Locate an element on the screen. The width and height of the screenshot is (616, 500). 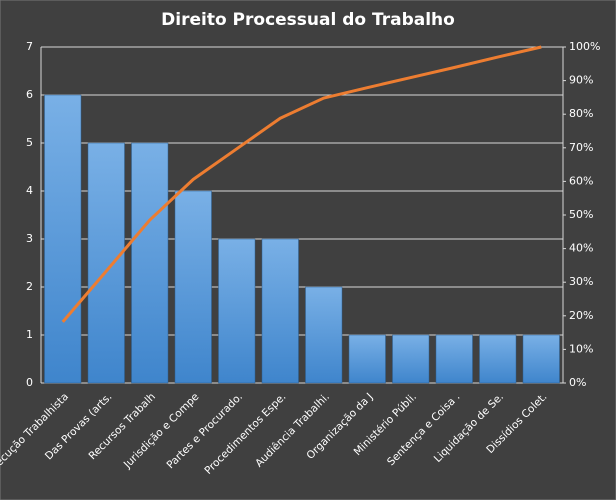
y2-tick-label: 100% is located at coordinates (584, 46).